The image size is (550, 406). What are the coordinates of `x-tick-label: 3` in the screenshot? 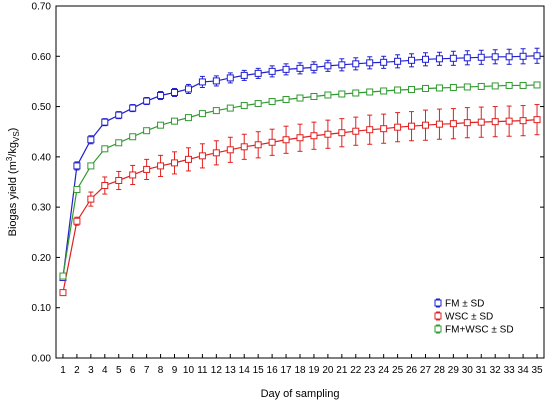 It's located at (91, 370).